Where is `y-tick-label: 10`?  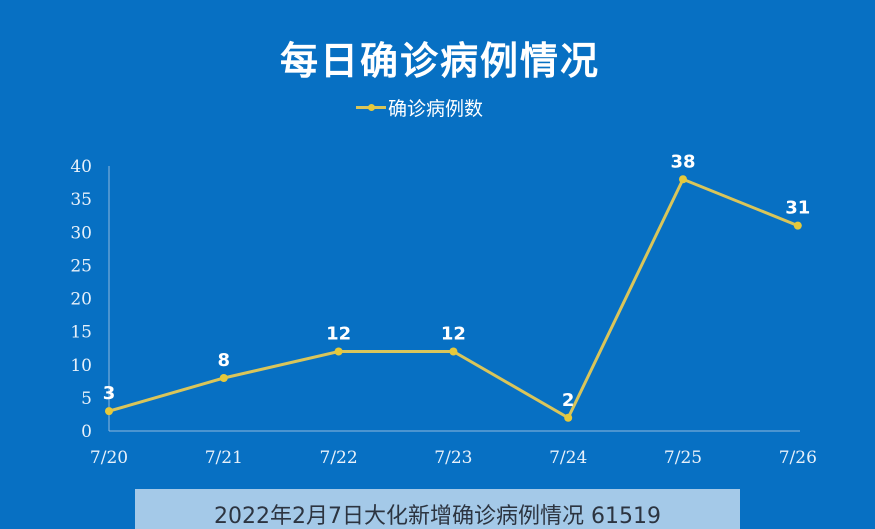
y-tick-label: 10 is located at coordinates (81, 366).